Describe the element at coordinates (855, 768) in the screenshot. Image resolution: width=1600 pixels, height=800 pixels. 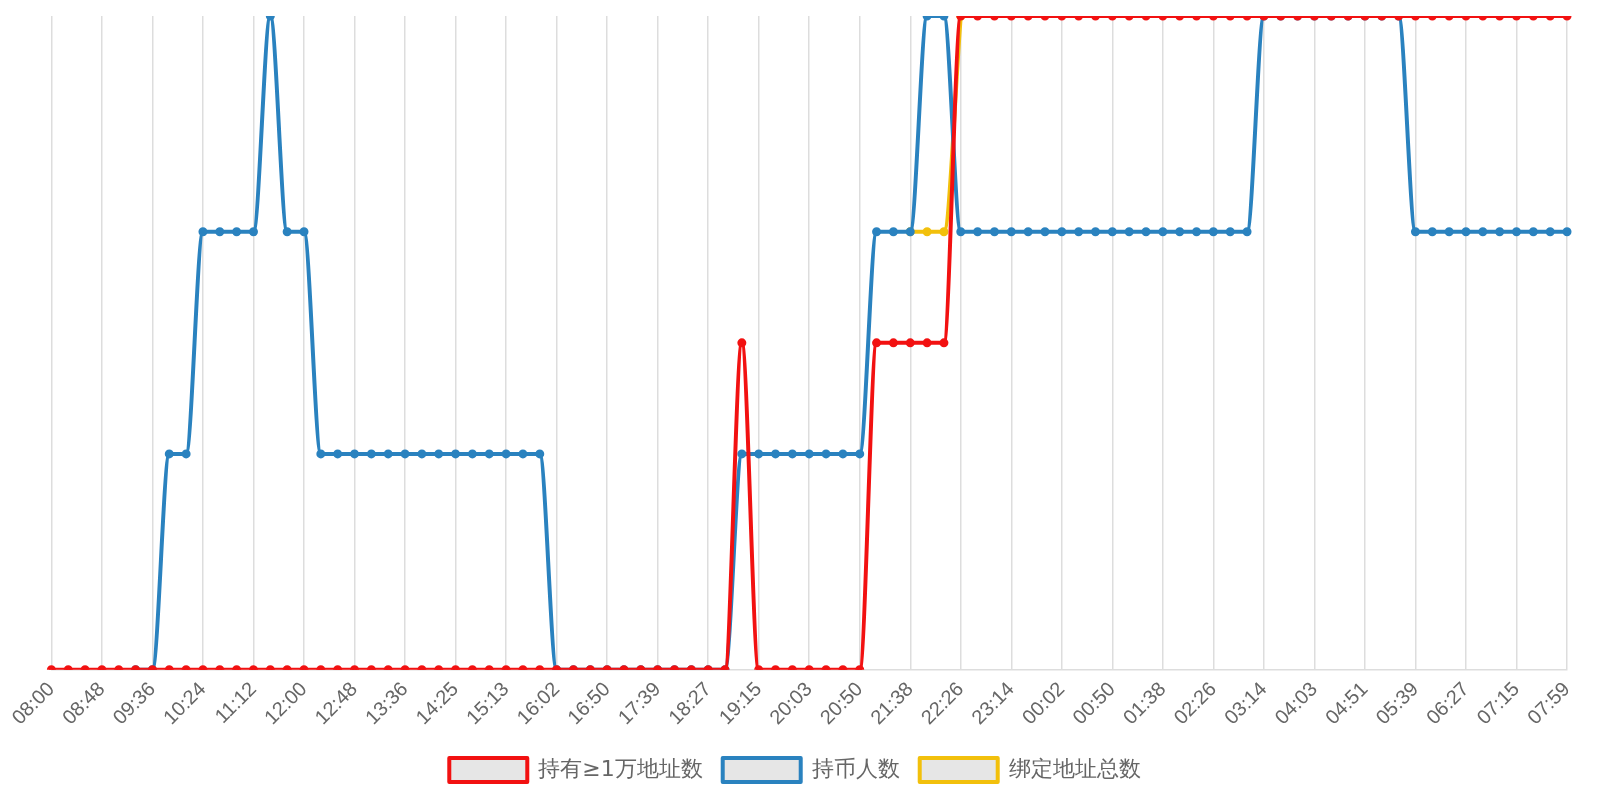
I see `legend-label: 持币人数` at that location.